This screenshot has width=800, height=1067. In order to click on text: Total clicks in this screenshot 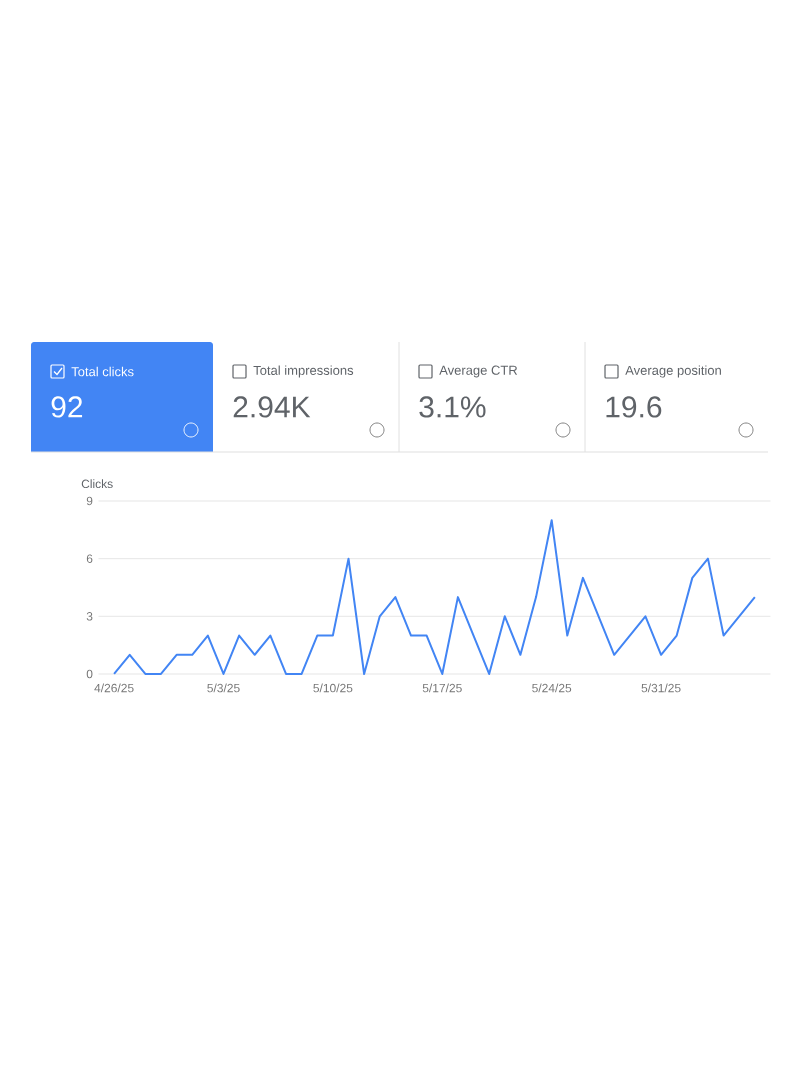, I will do `click(102, 371)`.